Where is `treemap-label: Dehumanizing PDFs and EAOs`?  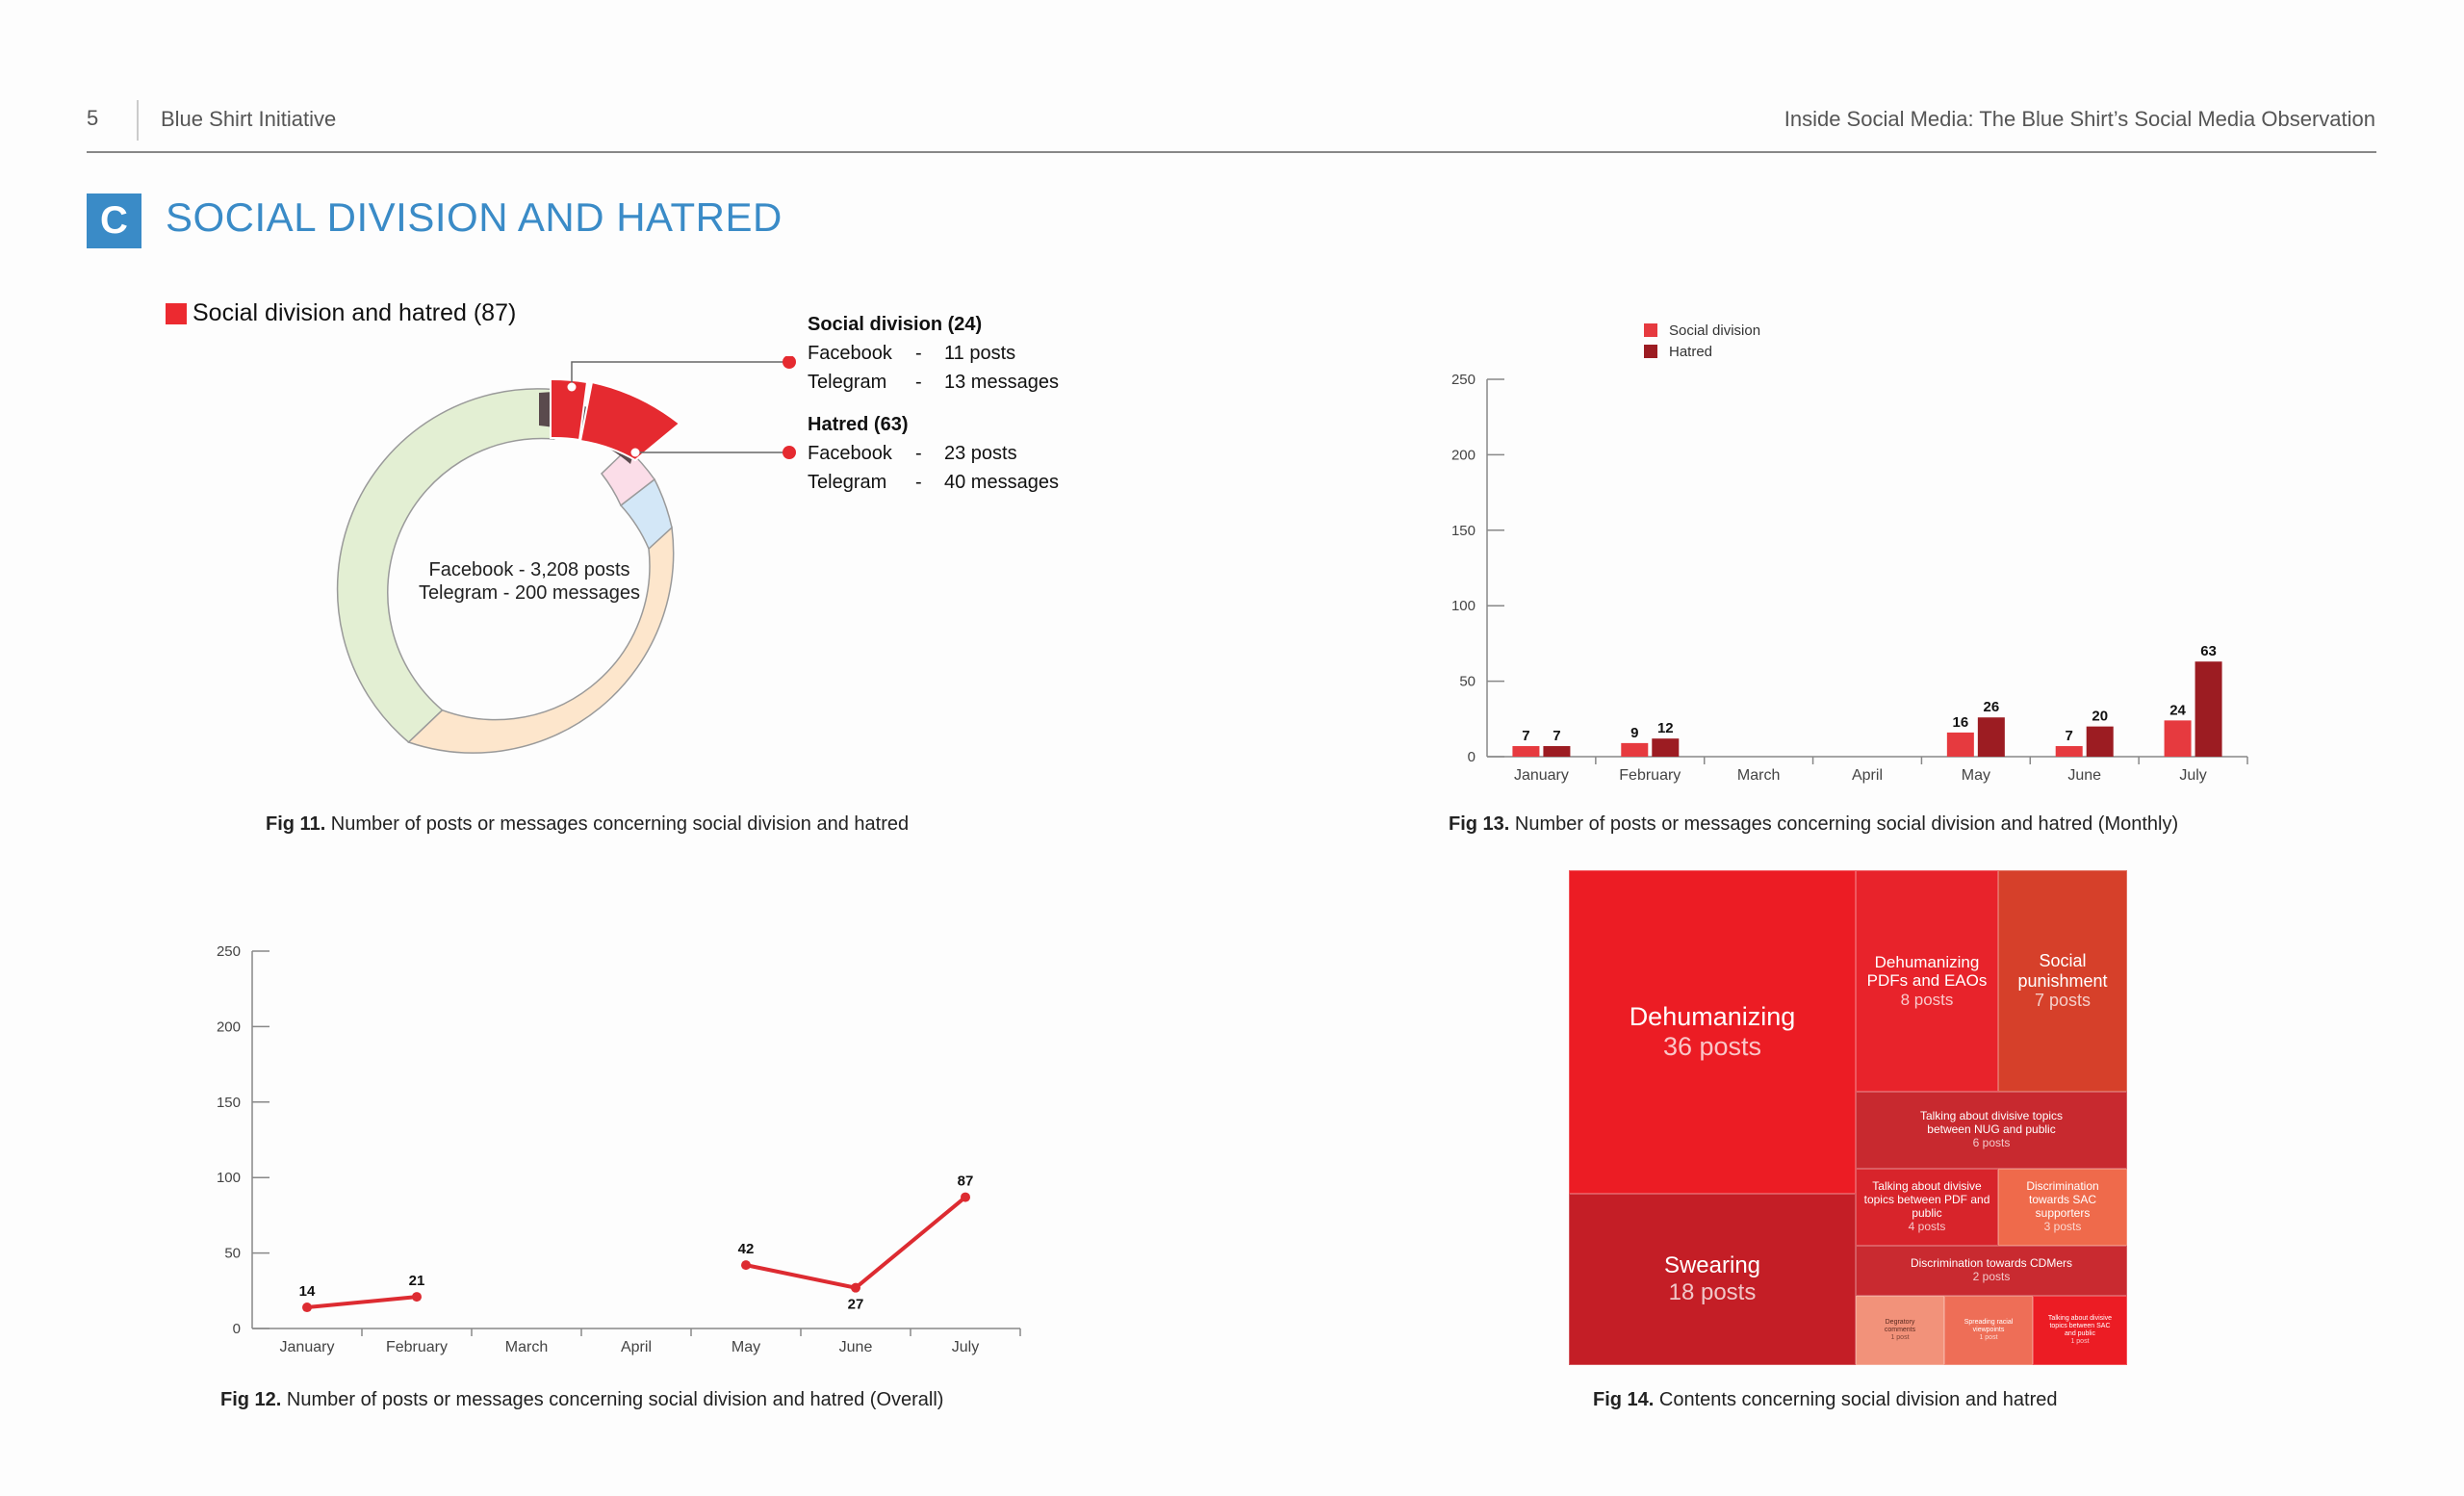 treemap-label: Dehumanizing PDFs and EAOs is located at coordinates (1927, 972).